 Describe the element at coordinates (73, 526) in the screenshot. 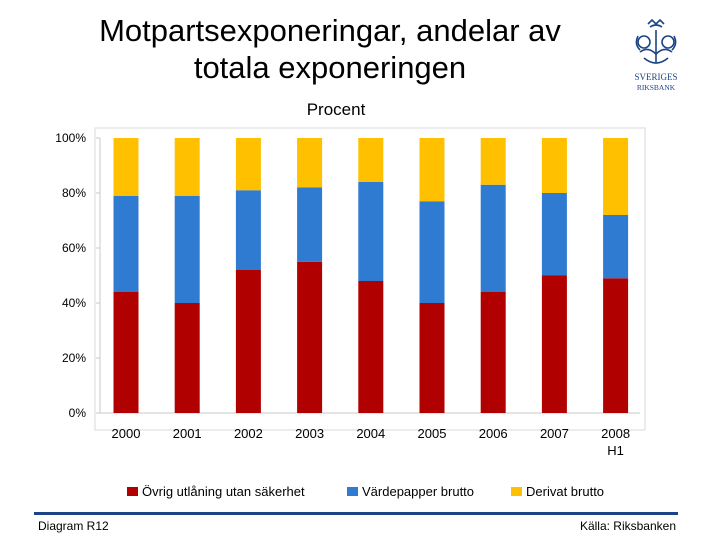

I see `diagram-number: Diagram R12` at that location.